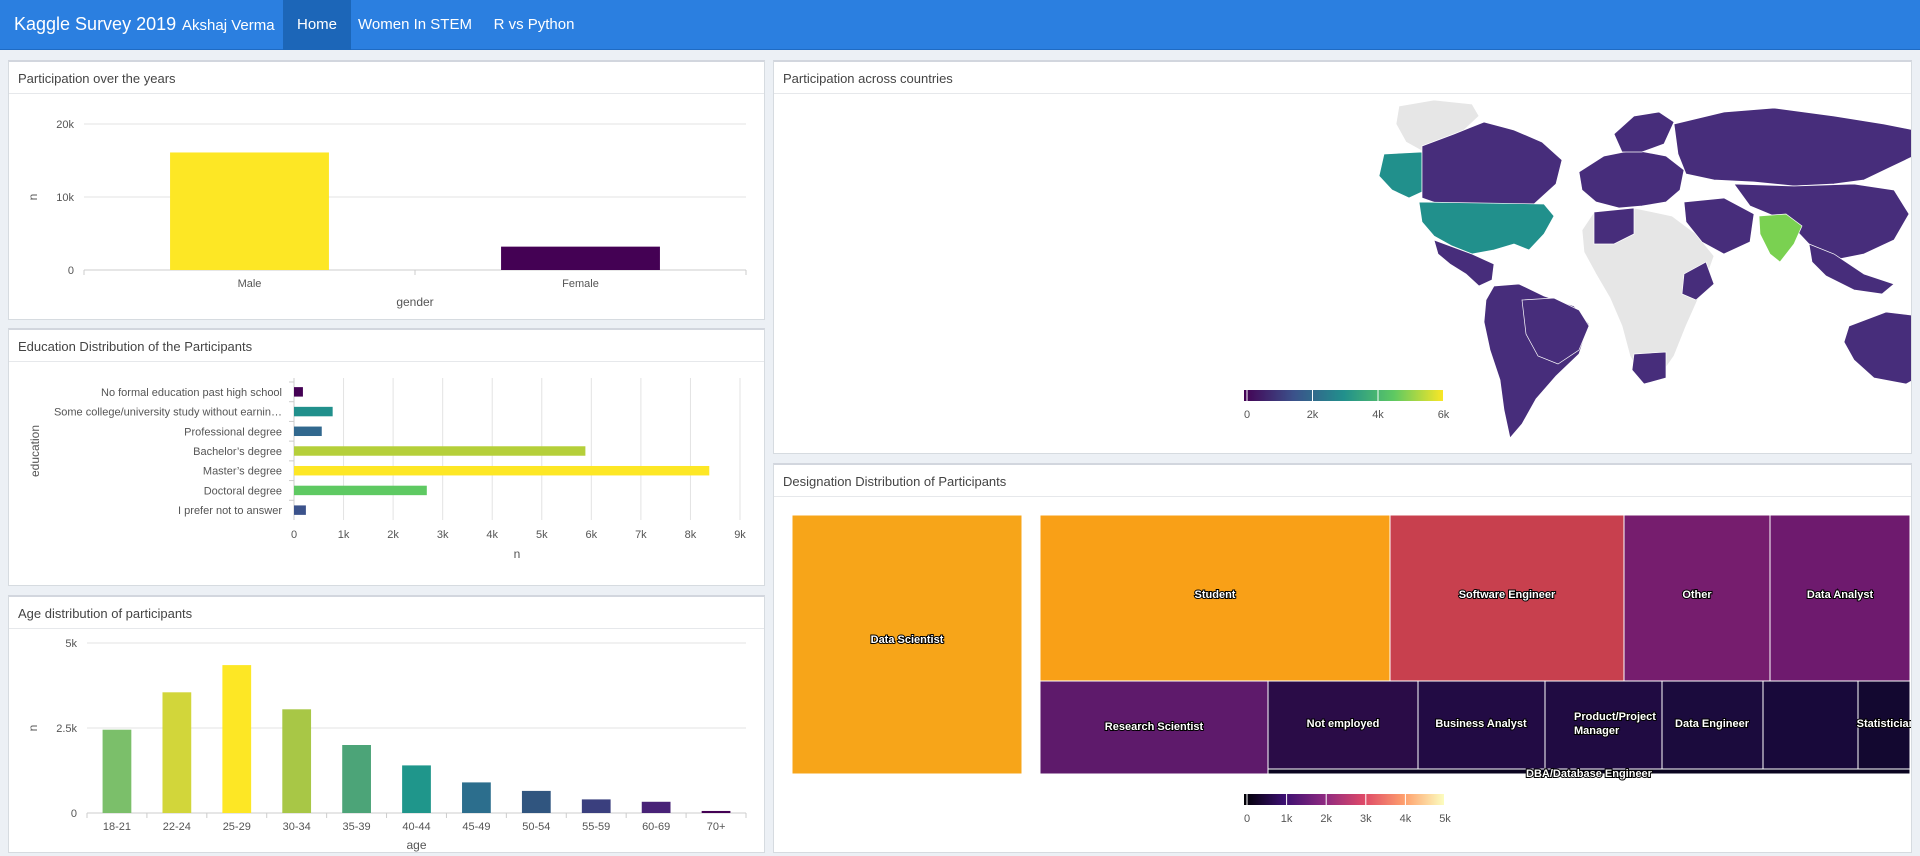 This screenshot has width=1920, height=856. Describe the element at coordinates (1378, 415) in the screenshot. I see `colorbar-tick-label: 4k` at that location.